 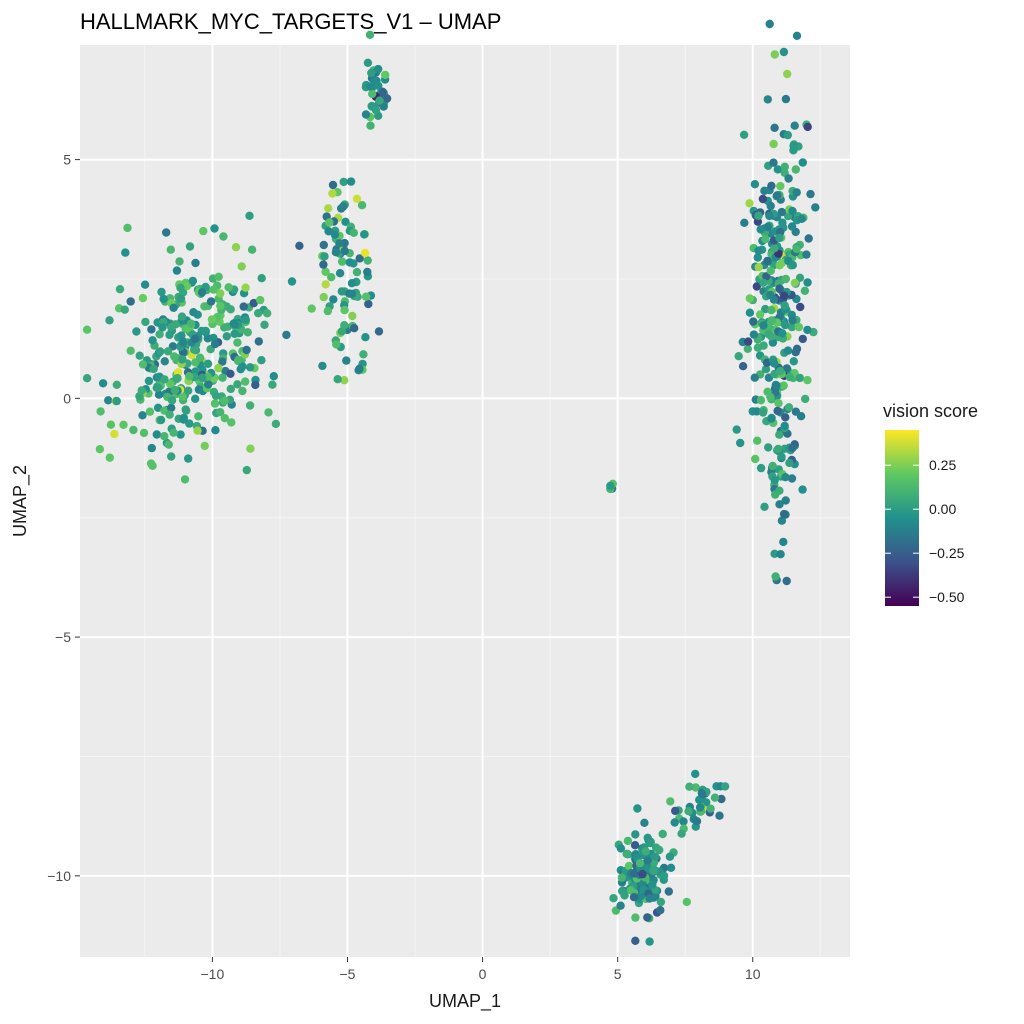 What do you see at coordinates (902, 518) in the screenshot?
I see `legend-colorbar` at bounding box center [902, 518].